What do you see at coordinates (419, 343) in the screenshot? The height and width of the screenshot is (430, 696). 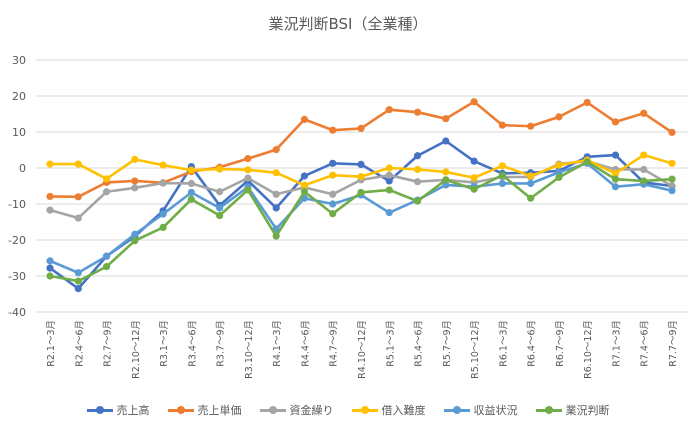 I see `x-tick-label: R5.4～6月` at bounding box center [419, 343].